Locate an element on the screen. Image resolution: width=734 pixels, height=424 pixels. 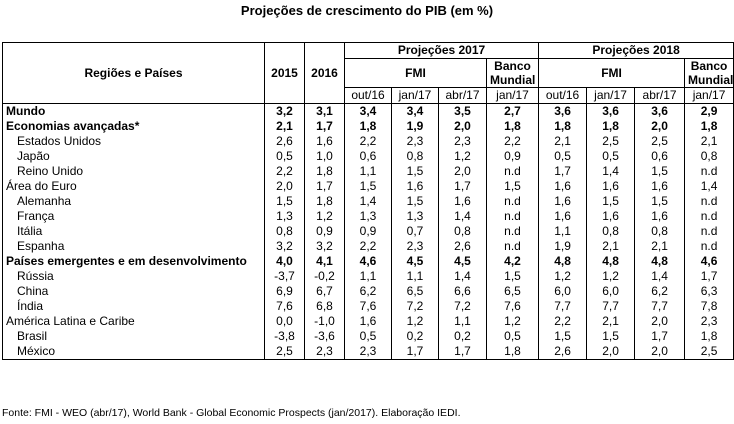
value-cell: 3,6 is located at coordinates (563, 111).